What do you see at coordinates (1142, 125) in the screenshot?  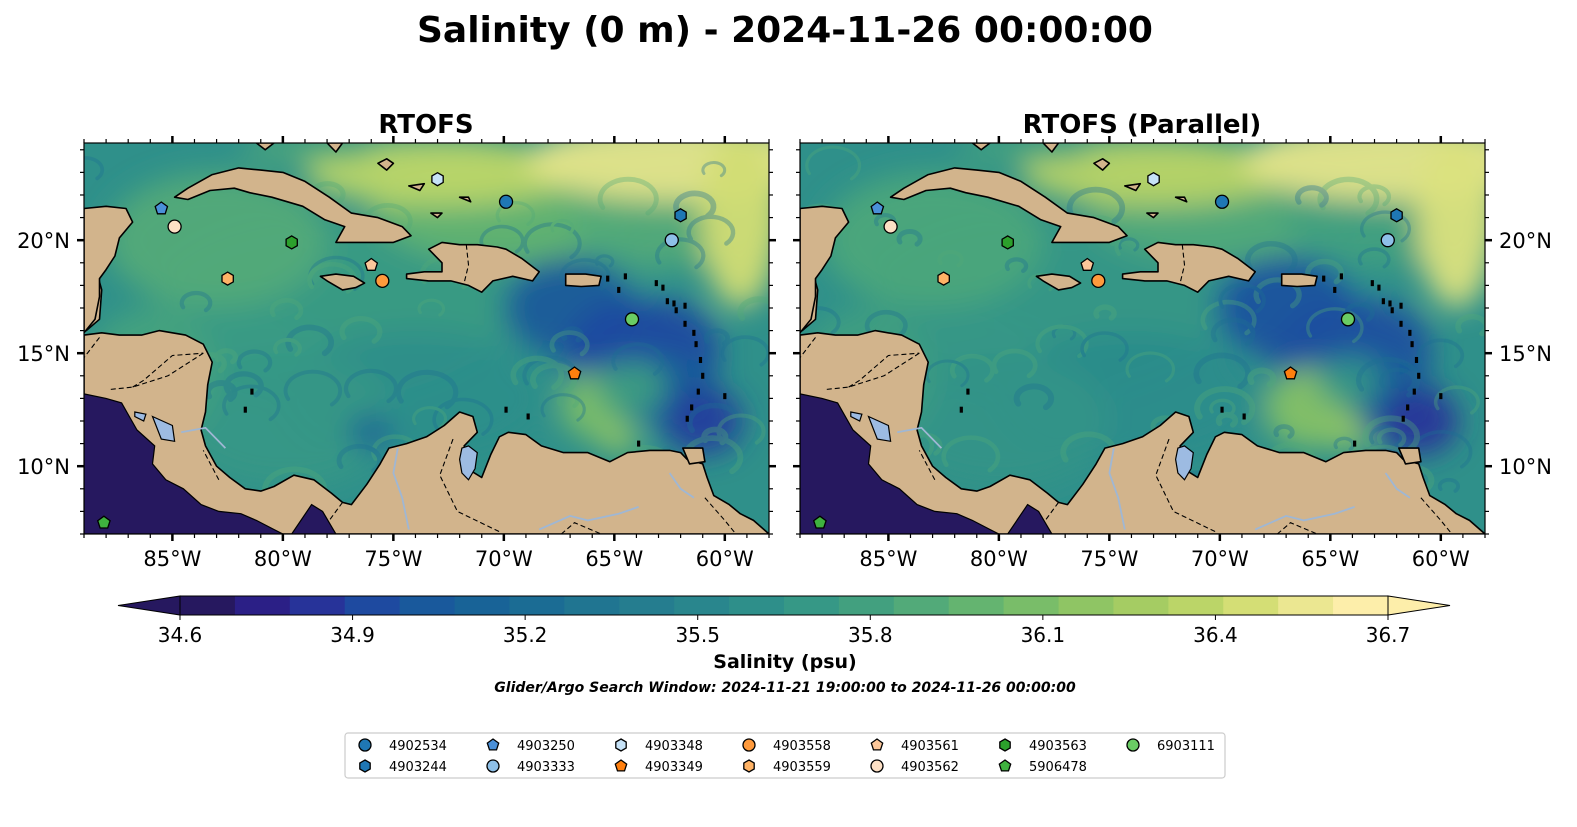 I see `panel-title: RTOFS (Parallel)` at bounding box center [1142, 125].